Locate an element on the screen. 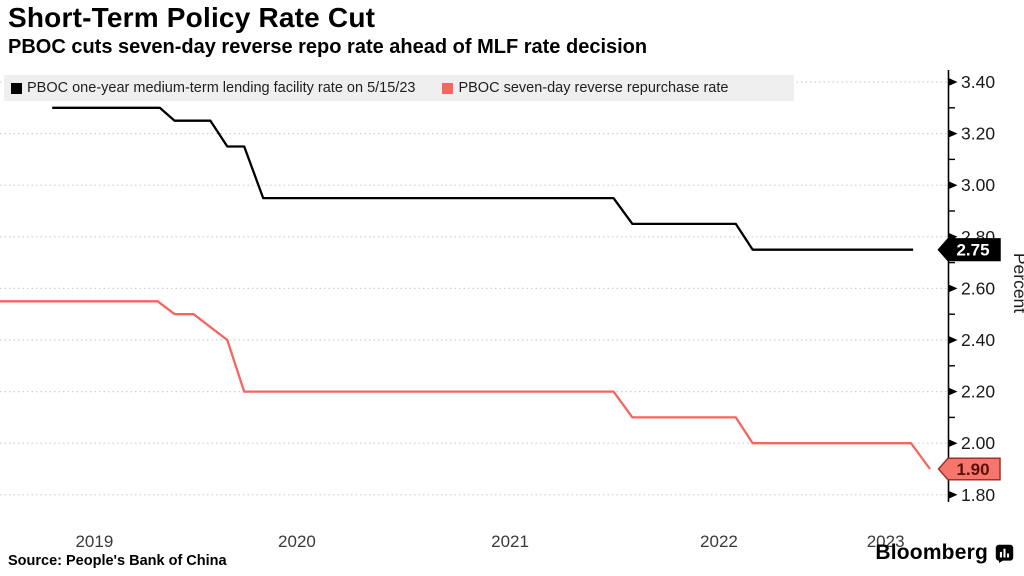 The height and width of the screenshot is (576, 1024). x-tick-label: 2023 is located at coordinates (886, 541).